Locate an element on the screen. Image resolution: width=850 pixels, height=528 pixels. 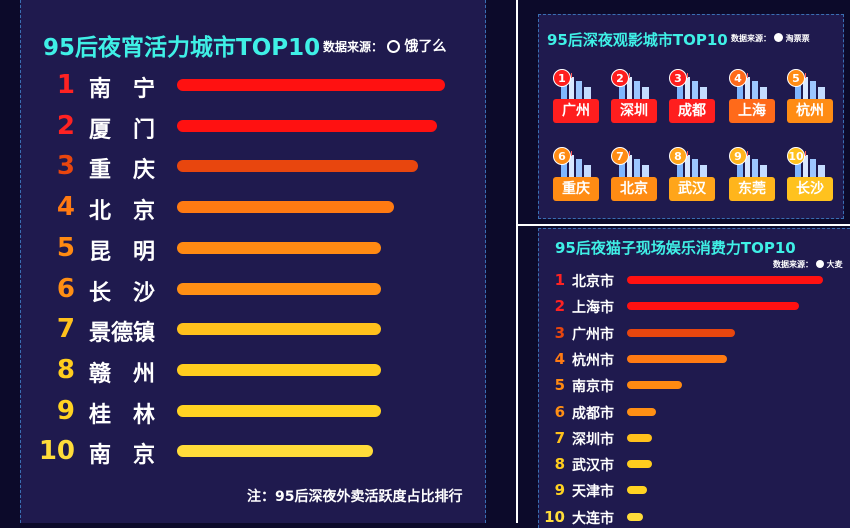
city-card: 北京 7 is located at coordinates (634, 177).